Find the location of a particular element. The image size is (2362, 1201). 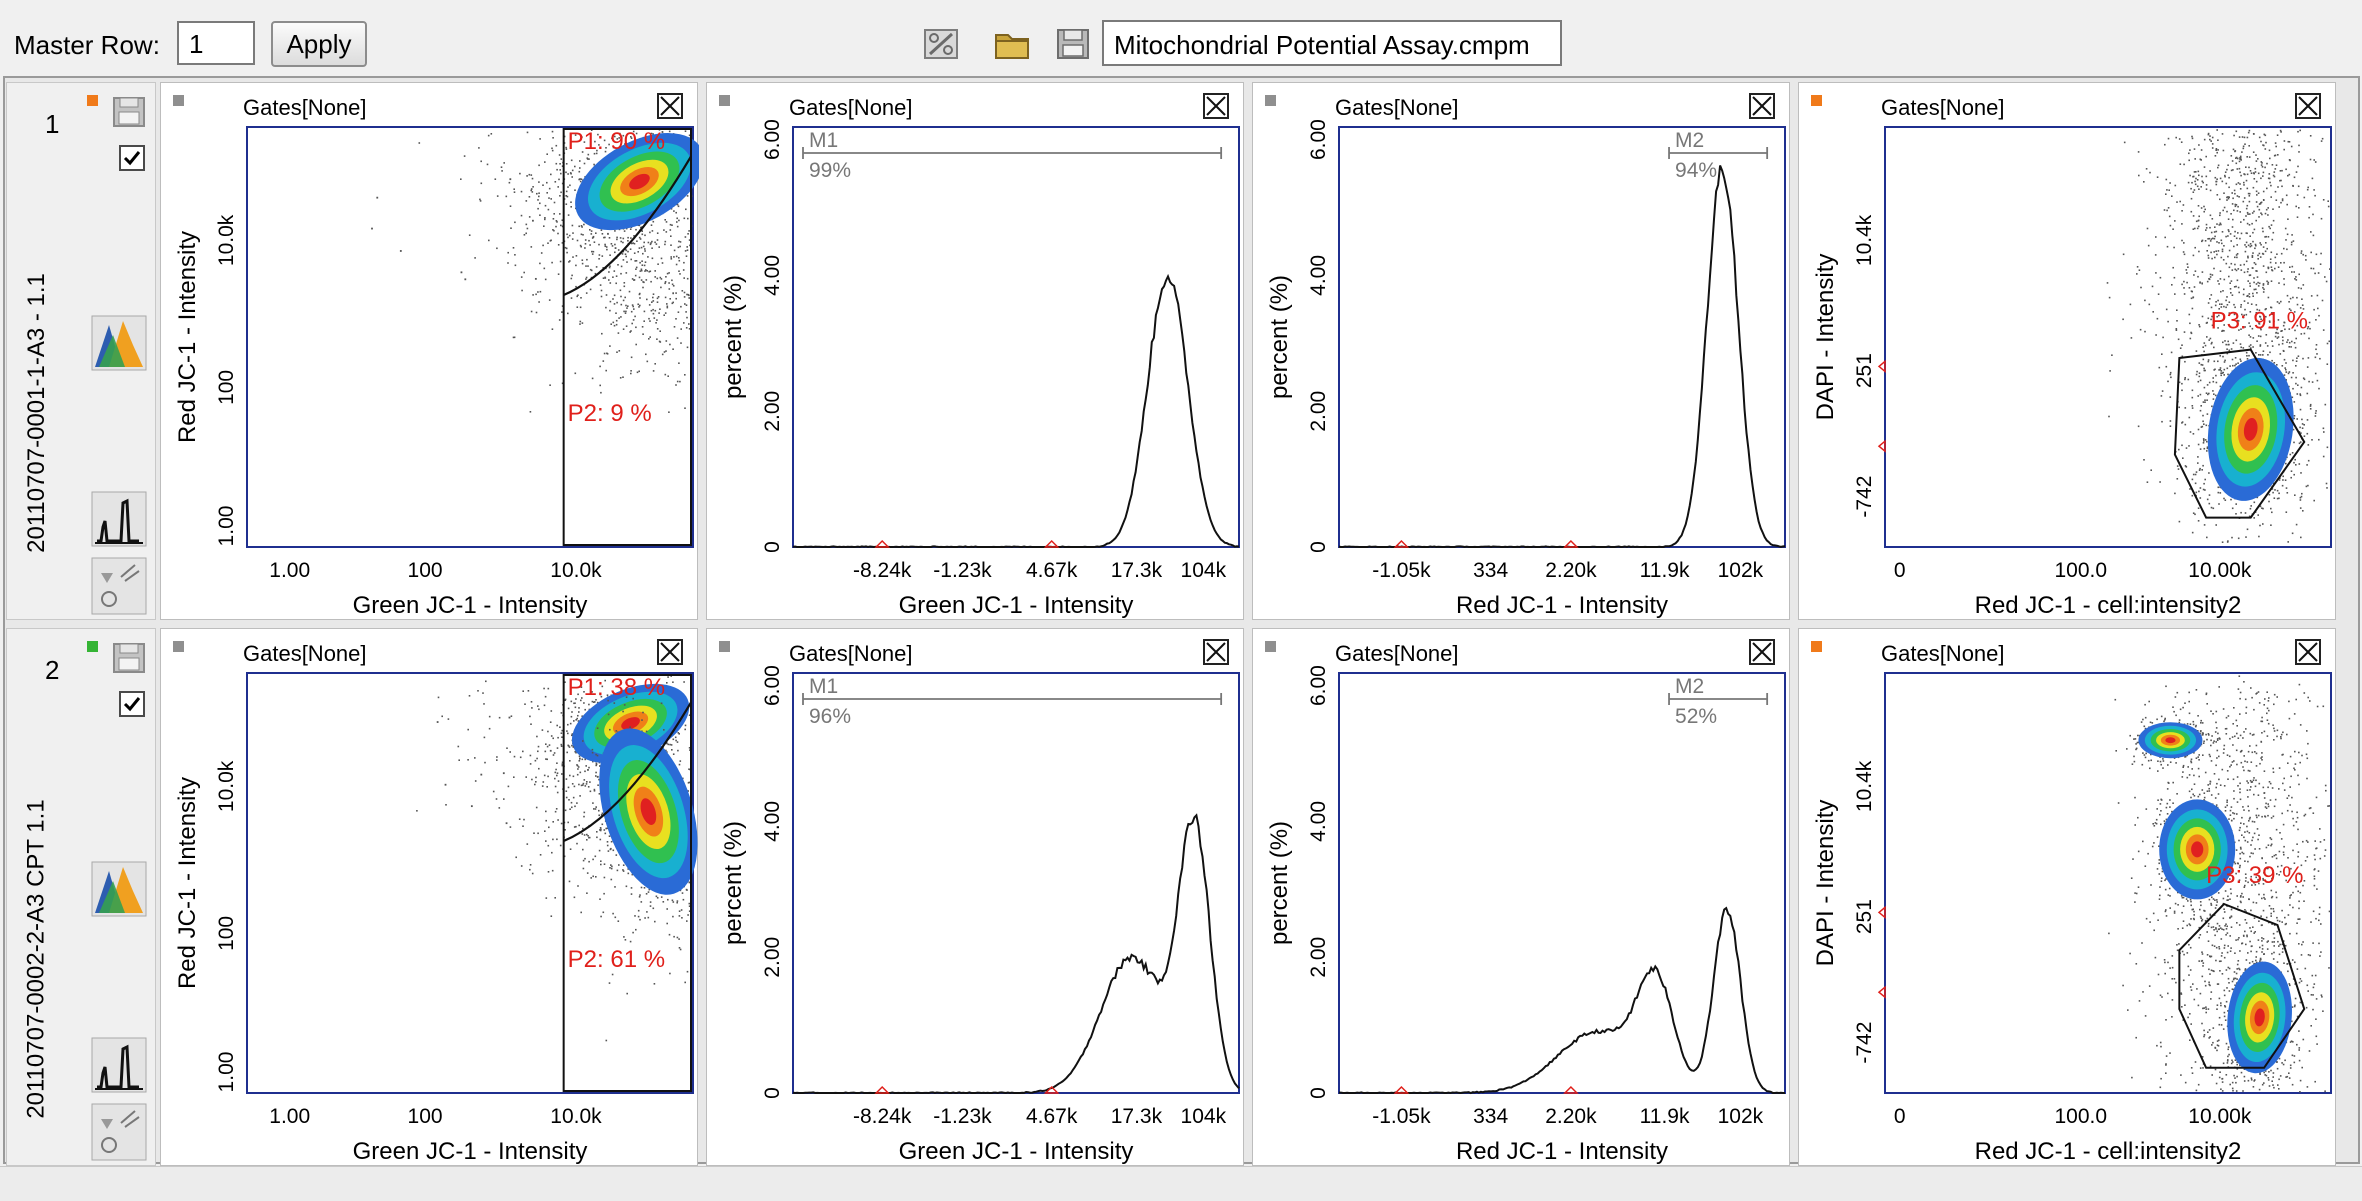

filename-field: Mitochondrial Potential Assay.cmpm is located at coordinates (1332, 43).